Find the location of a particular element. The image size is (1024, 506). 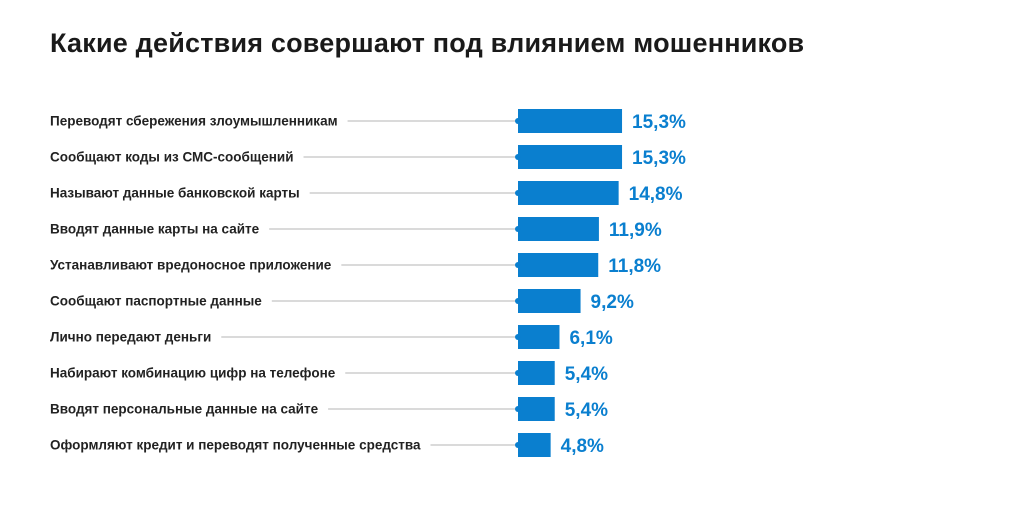

category-label: Набирают комбинацию цифр на телефоне is located at coordinates (193, 373).